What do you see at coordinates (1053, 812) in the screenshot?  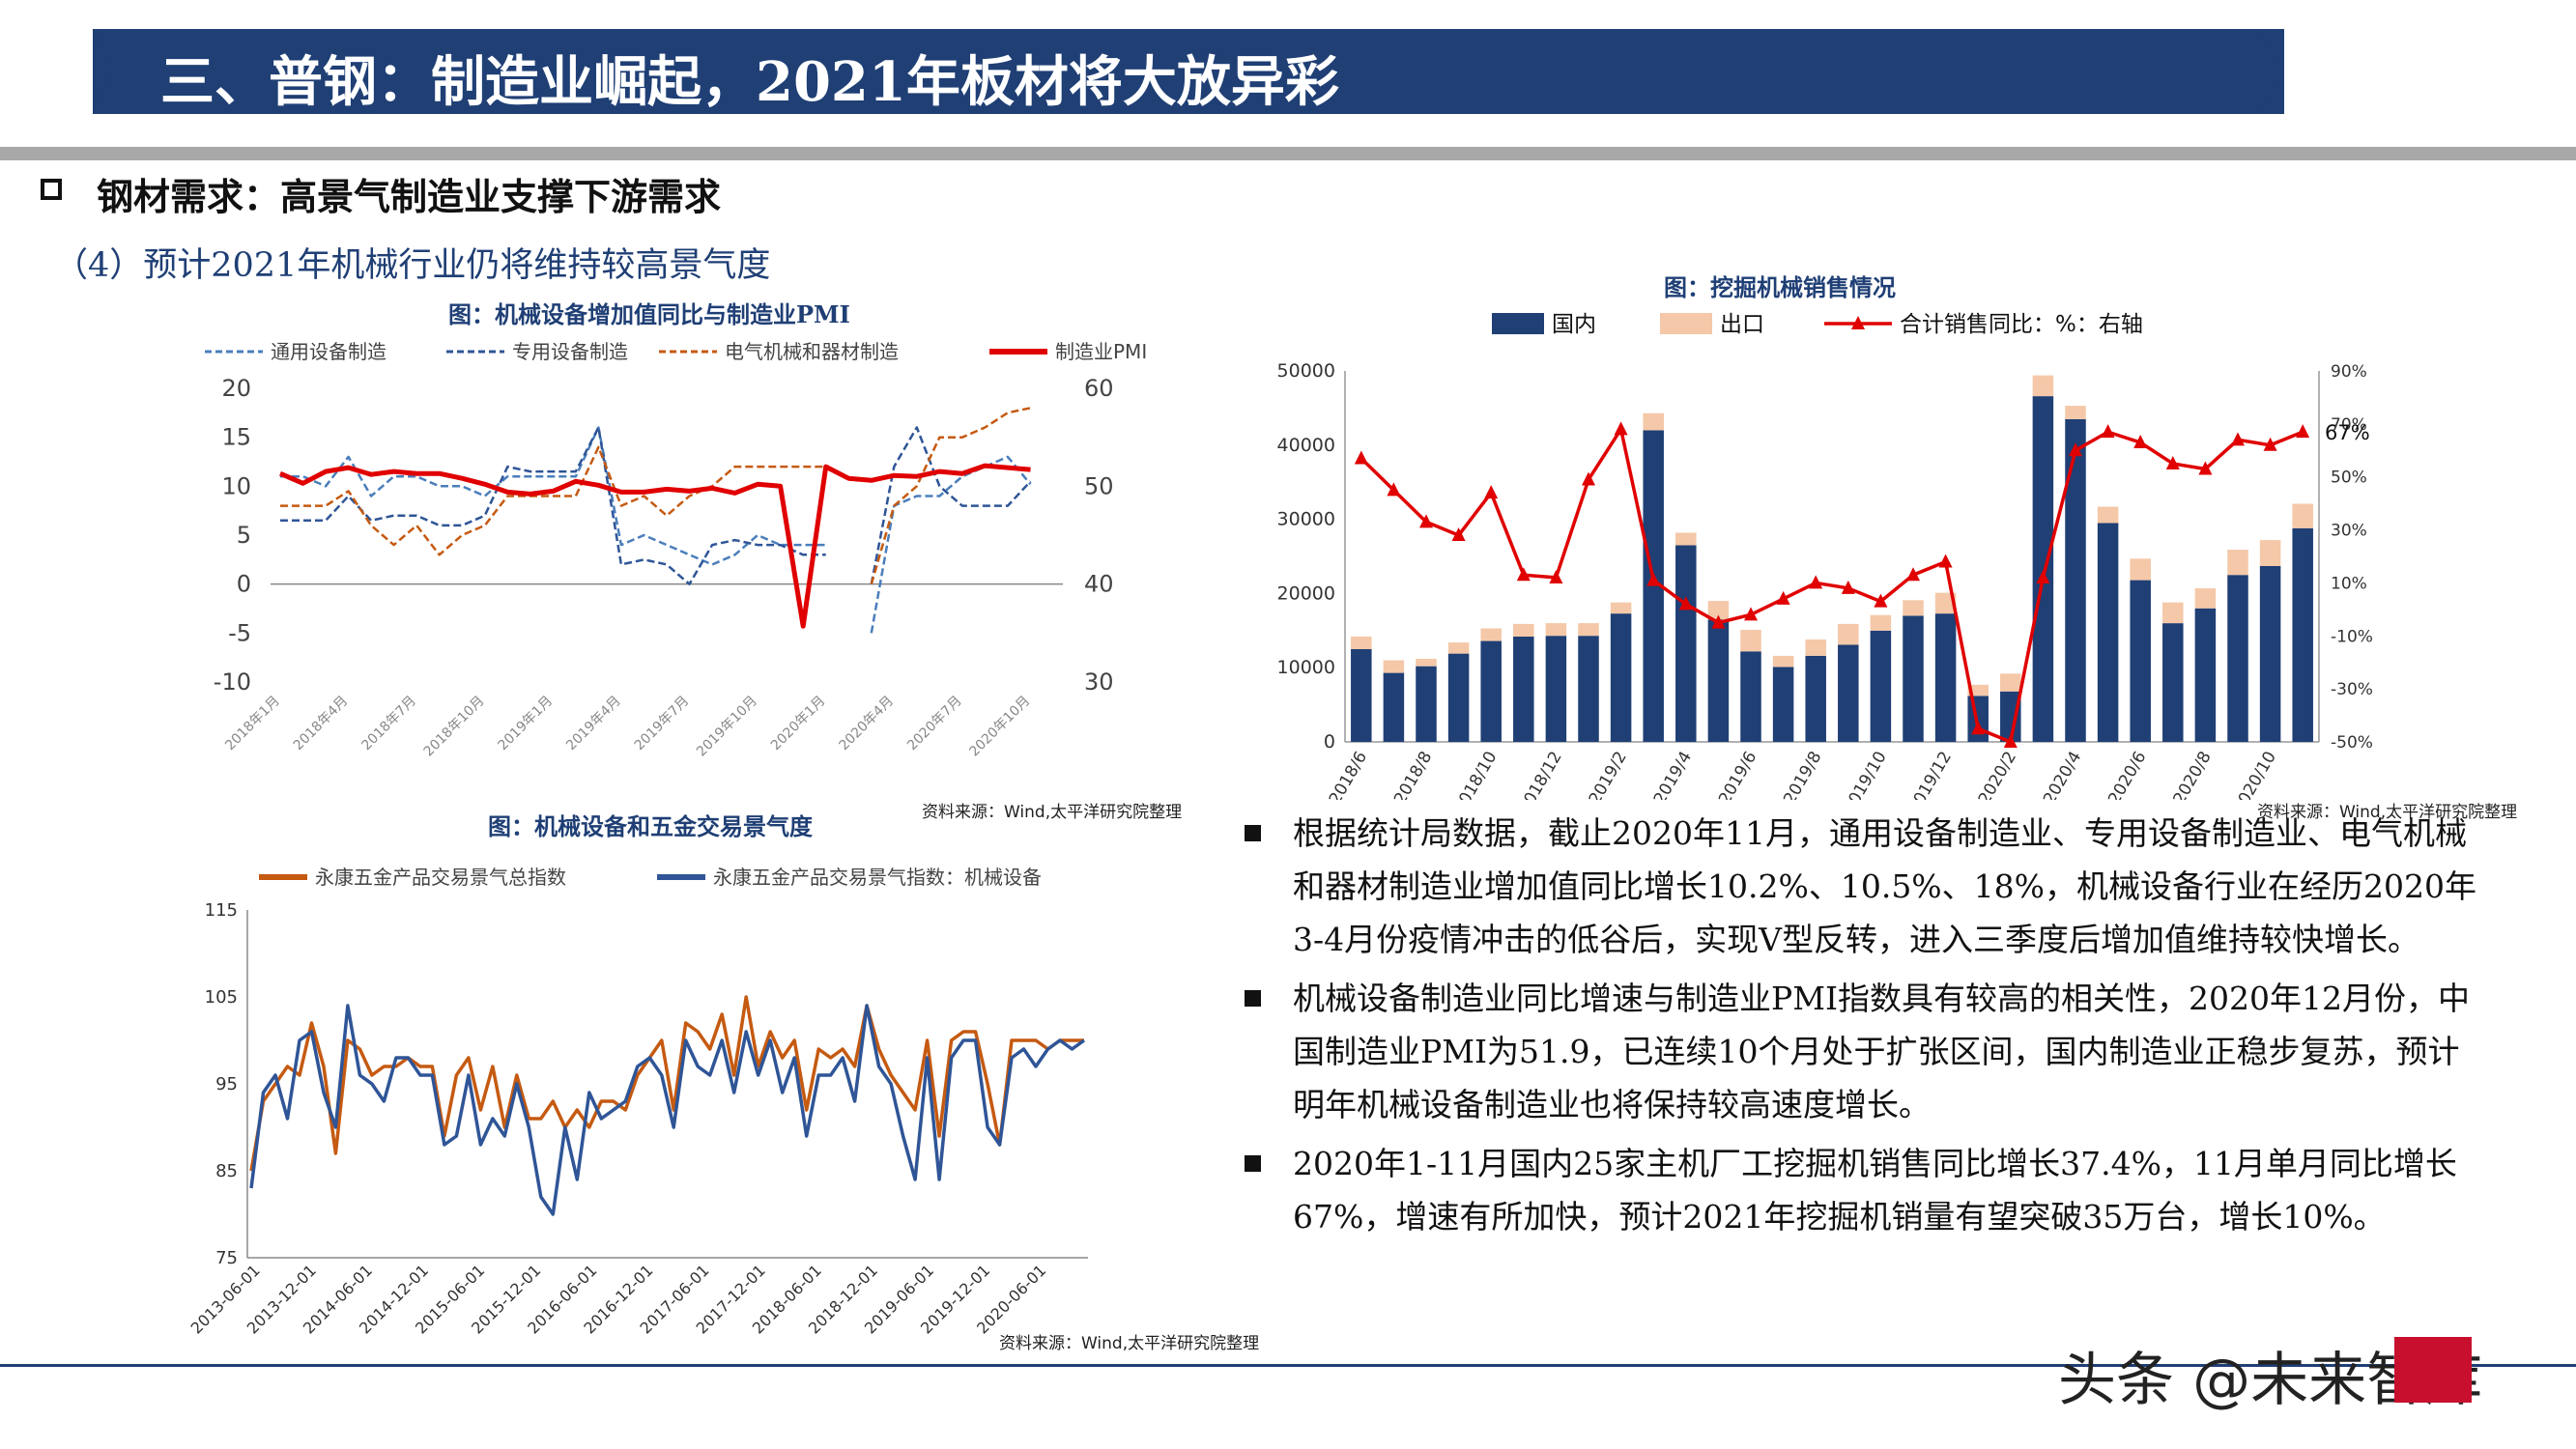 I see `chart1-source: 资料来源：Wind,太平洋研究院整理` at bounding box center [1053, 812].